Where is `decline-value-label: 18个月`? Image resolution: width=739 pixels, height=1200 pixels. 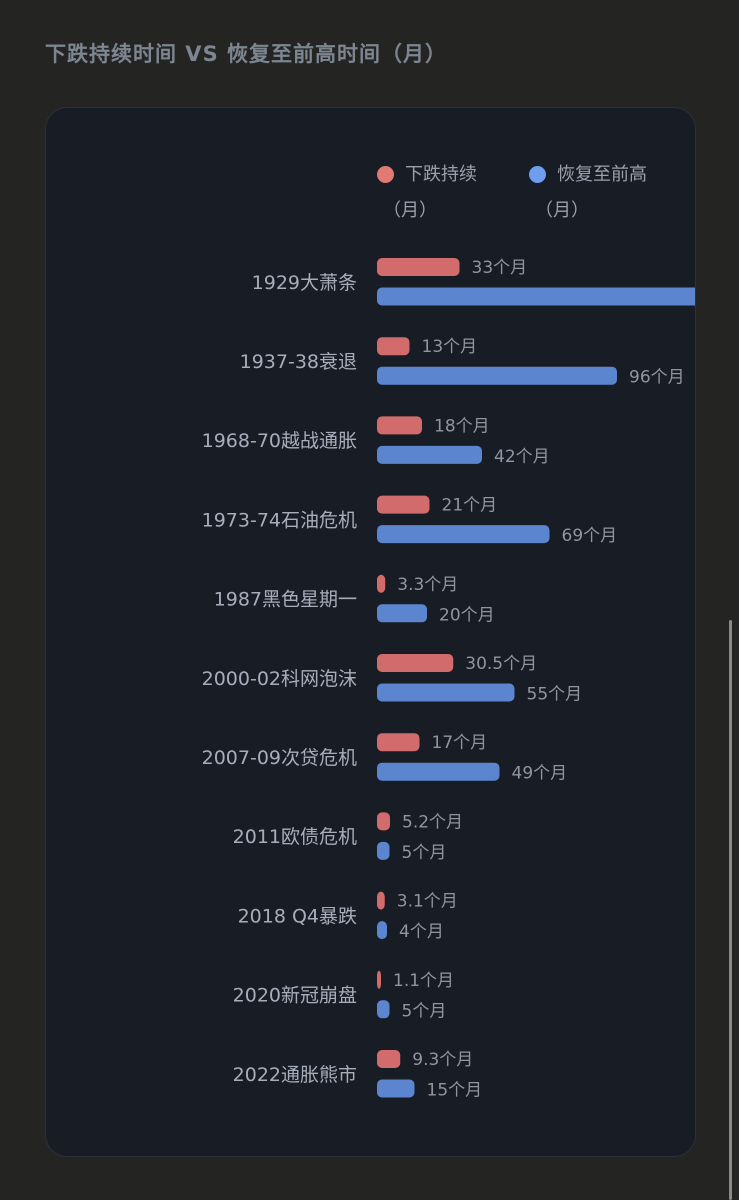 decline-value-label: 18个月 is located at coordinates (462, 426).